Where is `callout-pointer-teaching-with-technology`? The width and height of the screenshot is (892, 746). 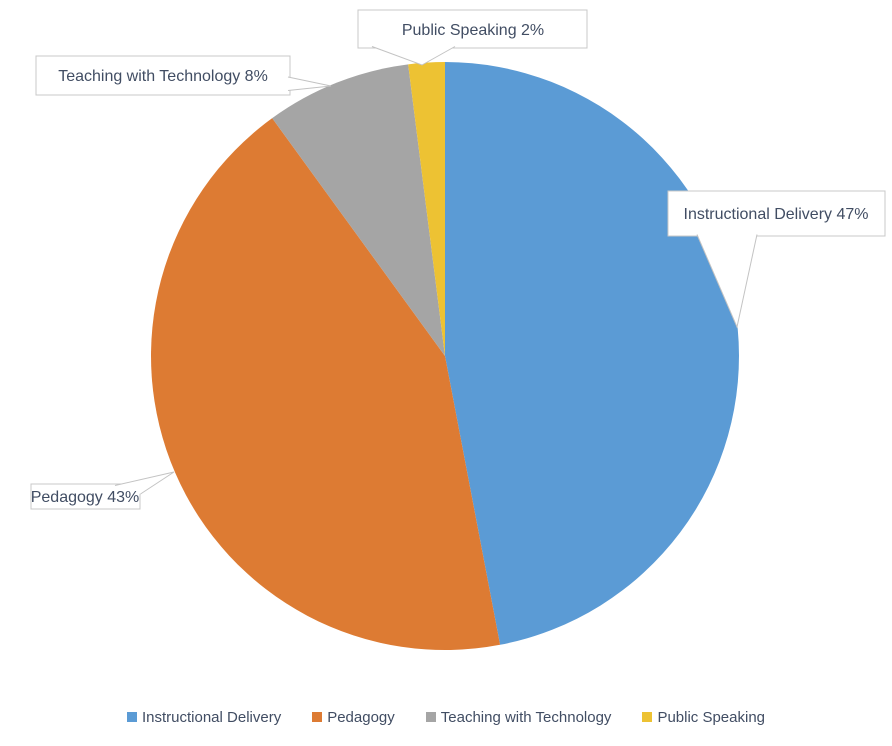
callout-pointer-teaching-with-technology is located at coordinates (309, 83).